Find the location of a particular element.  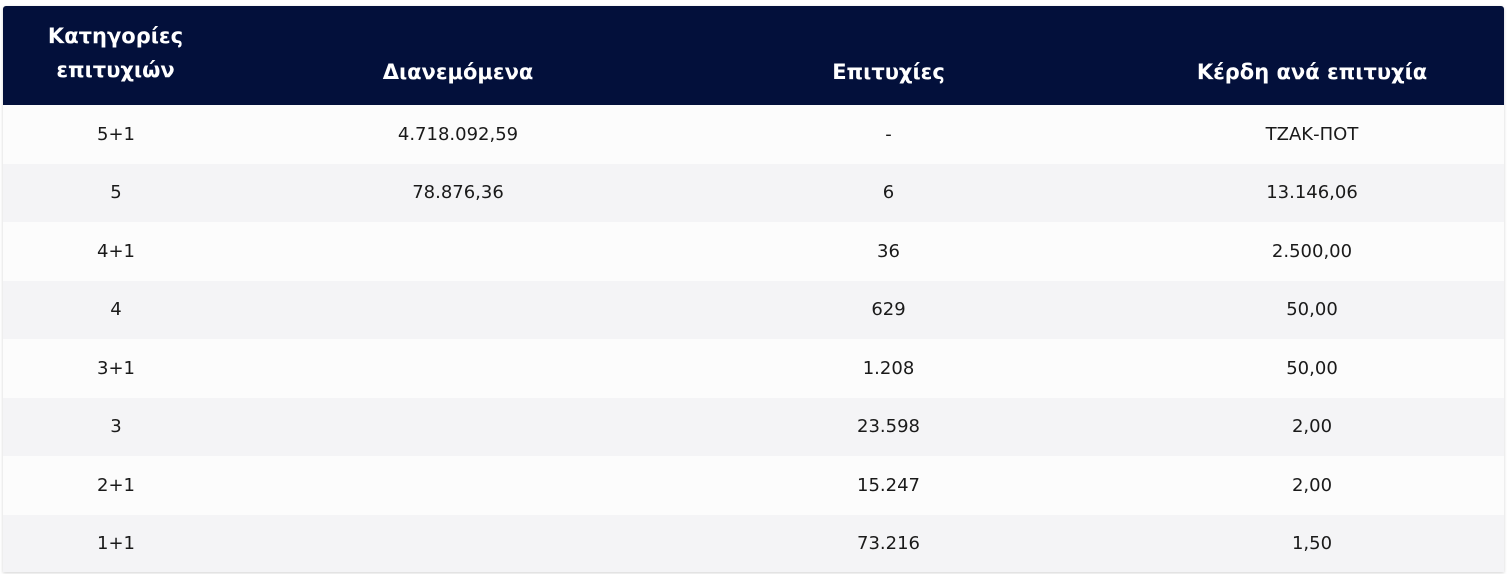

cell-prize: 13.146,06 is located at coordinates (1301, 193).